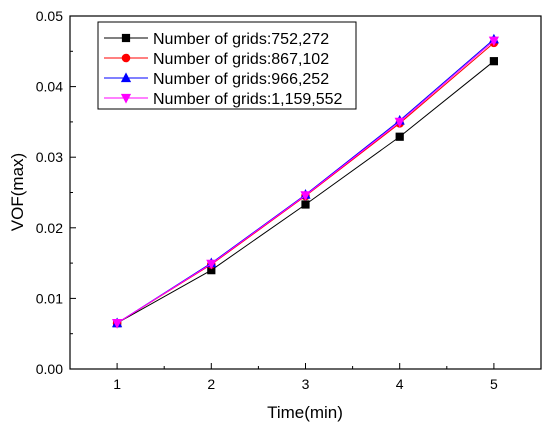 This screenshot has height=429, width=550. Describe the element at coordinates (400, 384) in the screenshot. I see `x-tick-label: 4` at that location.